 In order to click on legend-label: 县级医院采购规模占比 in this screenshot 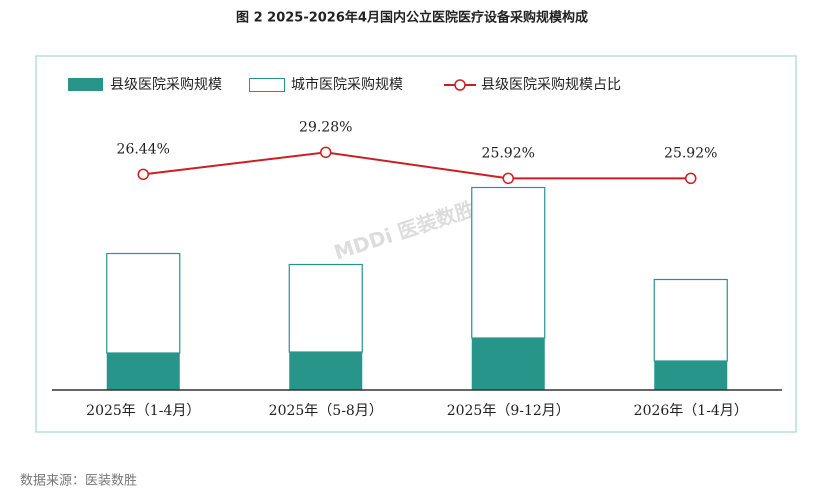, I will do `click(551, 85)`.